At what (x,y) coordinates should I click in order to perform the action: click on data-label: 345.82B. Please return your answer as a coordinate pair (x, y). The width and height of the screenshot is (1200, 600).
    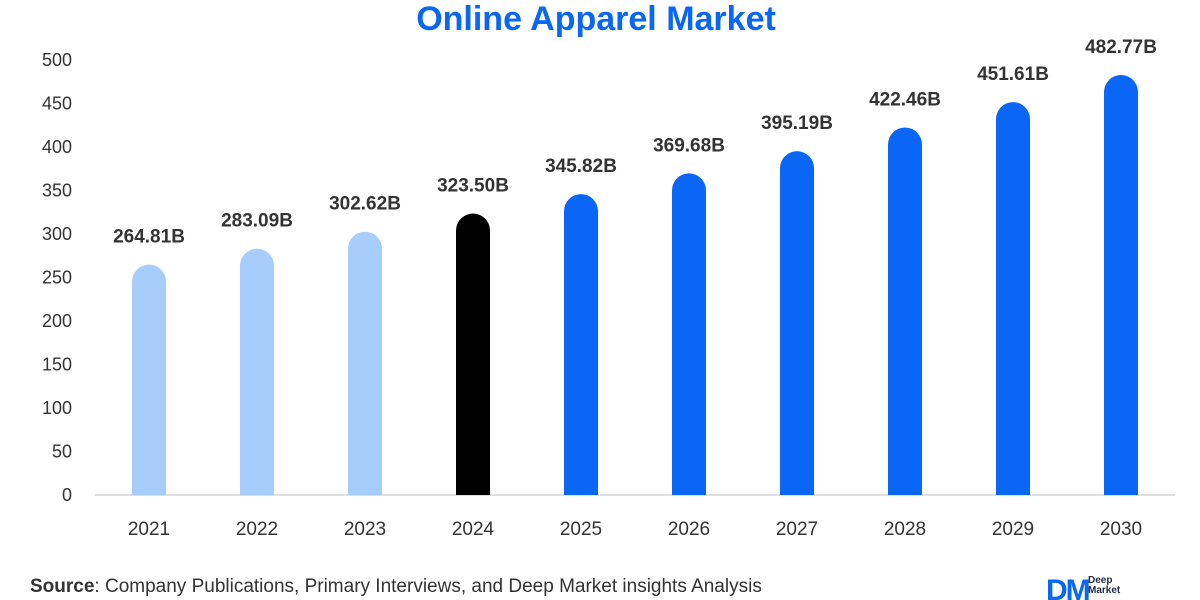
    Looking at the image, I should click on (581, 166).